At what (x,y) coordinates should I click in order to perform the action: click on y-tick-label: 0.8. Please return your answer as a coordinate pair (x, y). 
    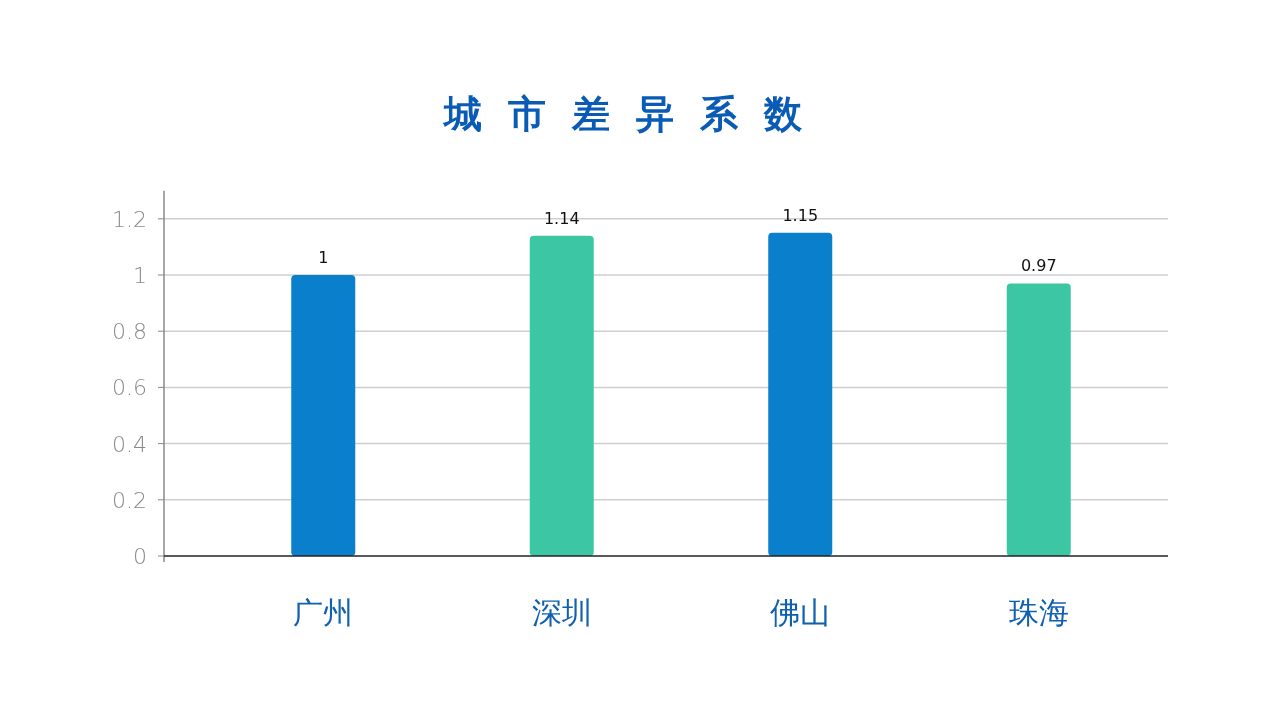
    Looking at the image, I should click on (129, 332).